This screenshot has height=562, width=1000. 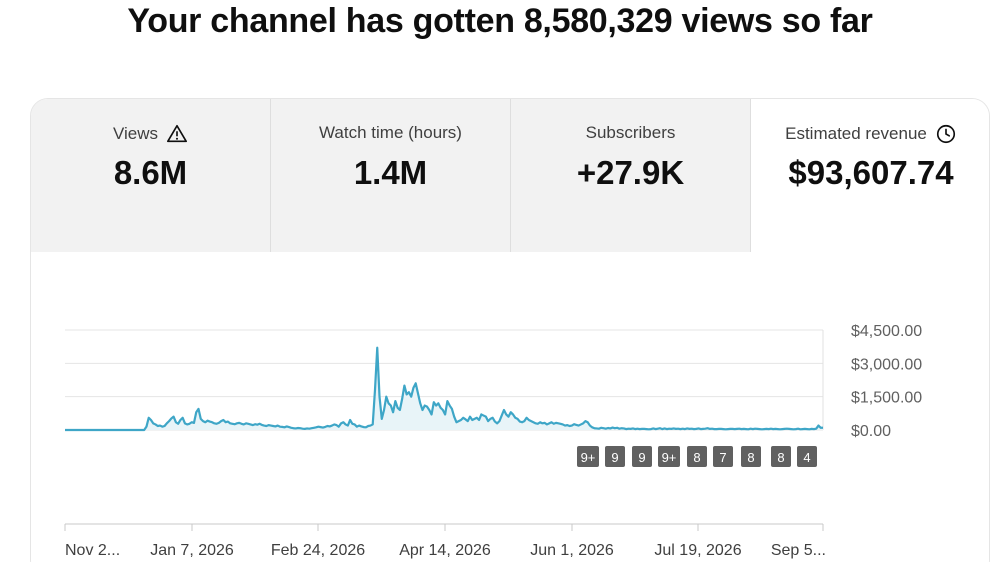 I want to click on metric-value: 1.4M, so click(x=390, y=172).